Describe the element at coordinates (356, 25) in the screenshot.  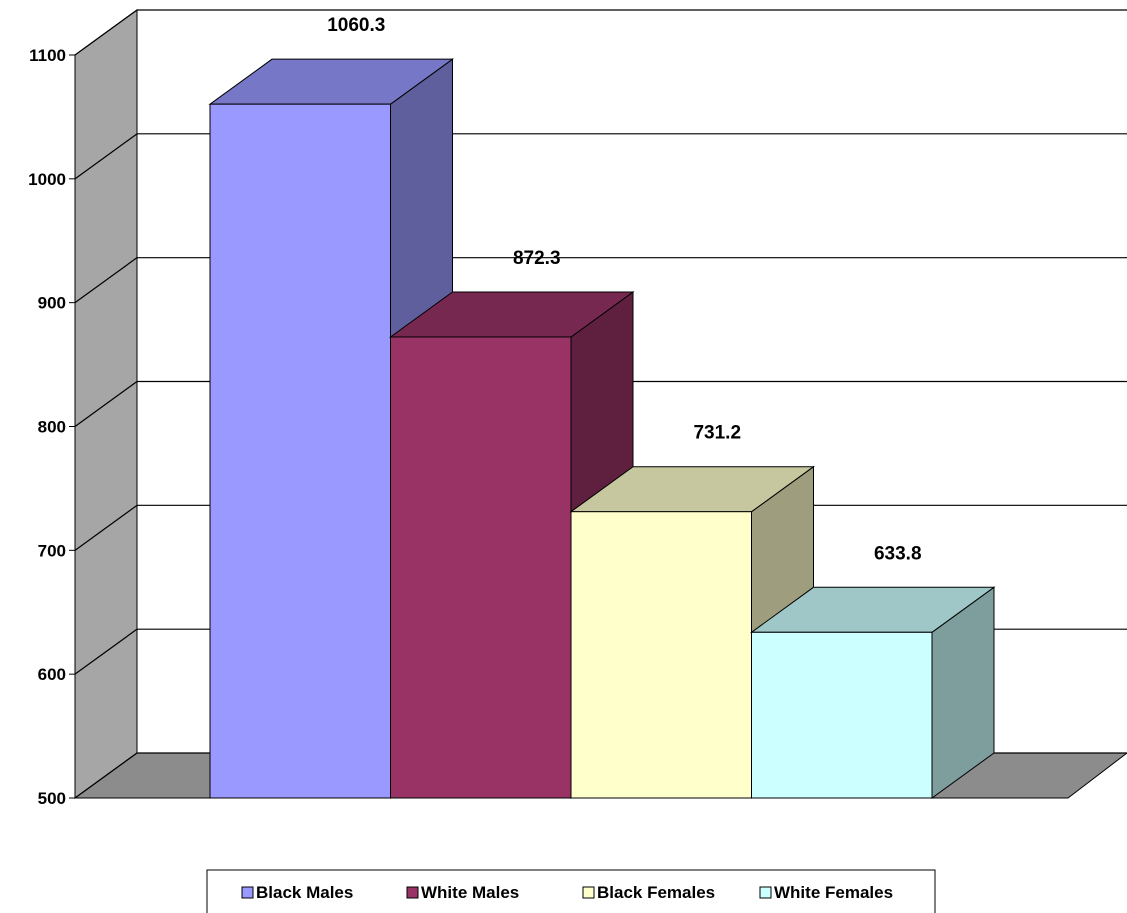
I see `data-label: 1060.3` at that location.